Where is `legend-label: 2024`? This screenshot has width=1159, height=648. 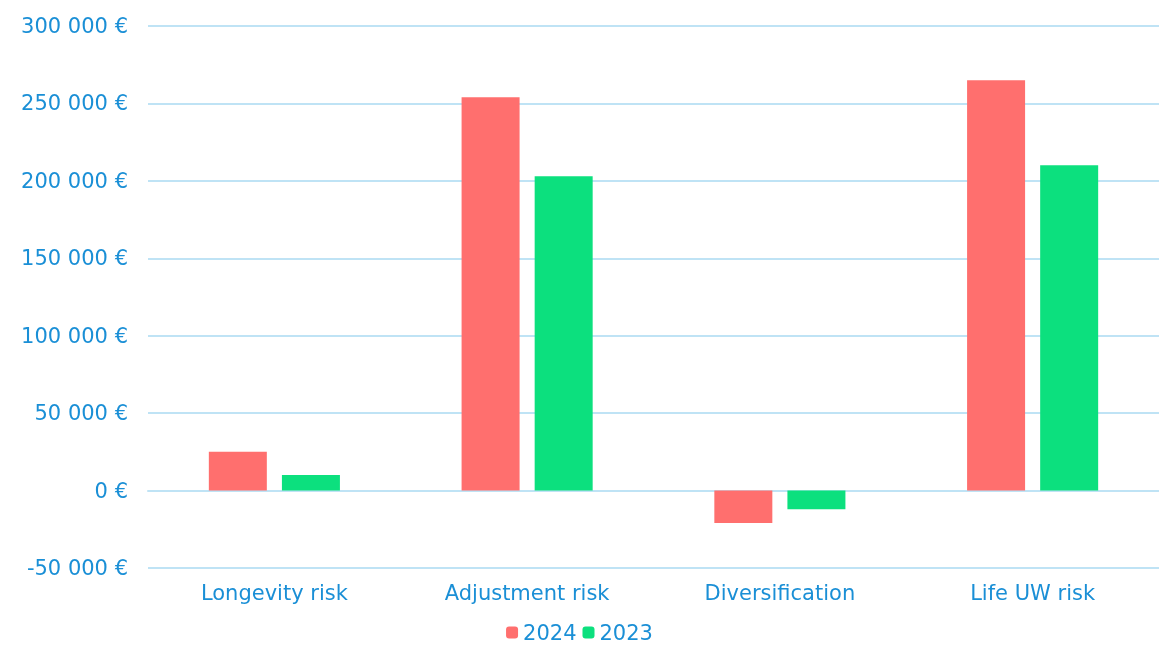
legend-label: 2024 is located at coordinates (550, 632).